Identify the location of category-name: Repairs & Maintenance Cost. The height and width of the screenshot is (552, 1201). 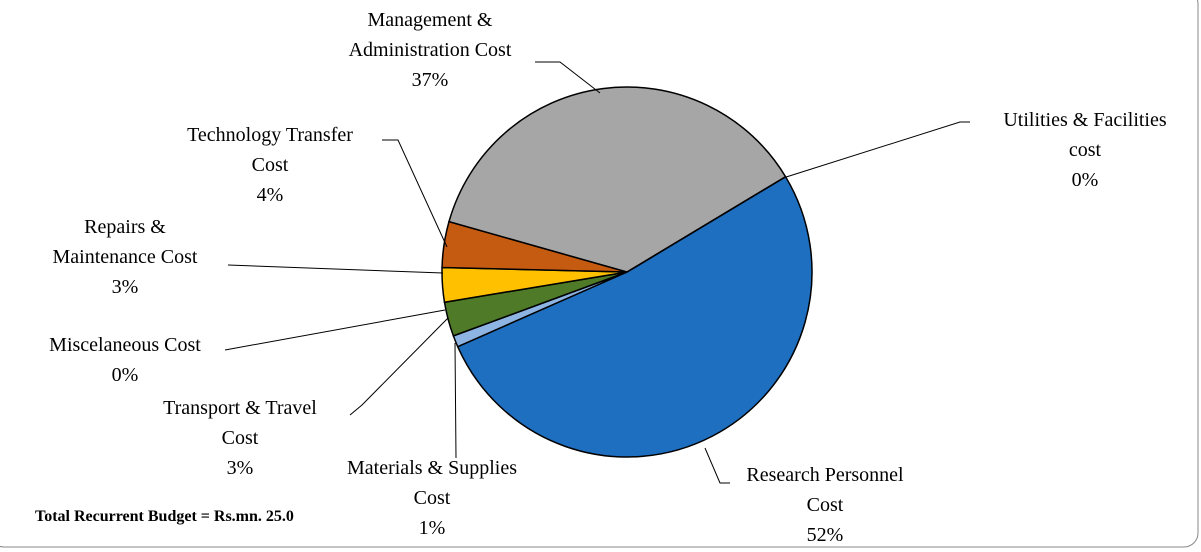
(125, 242).